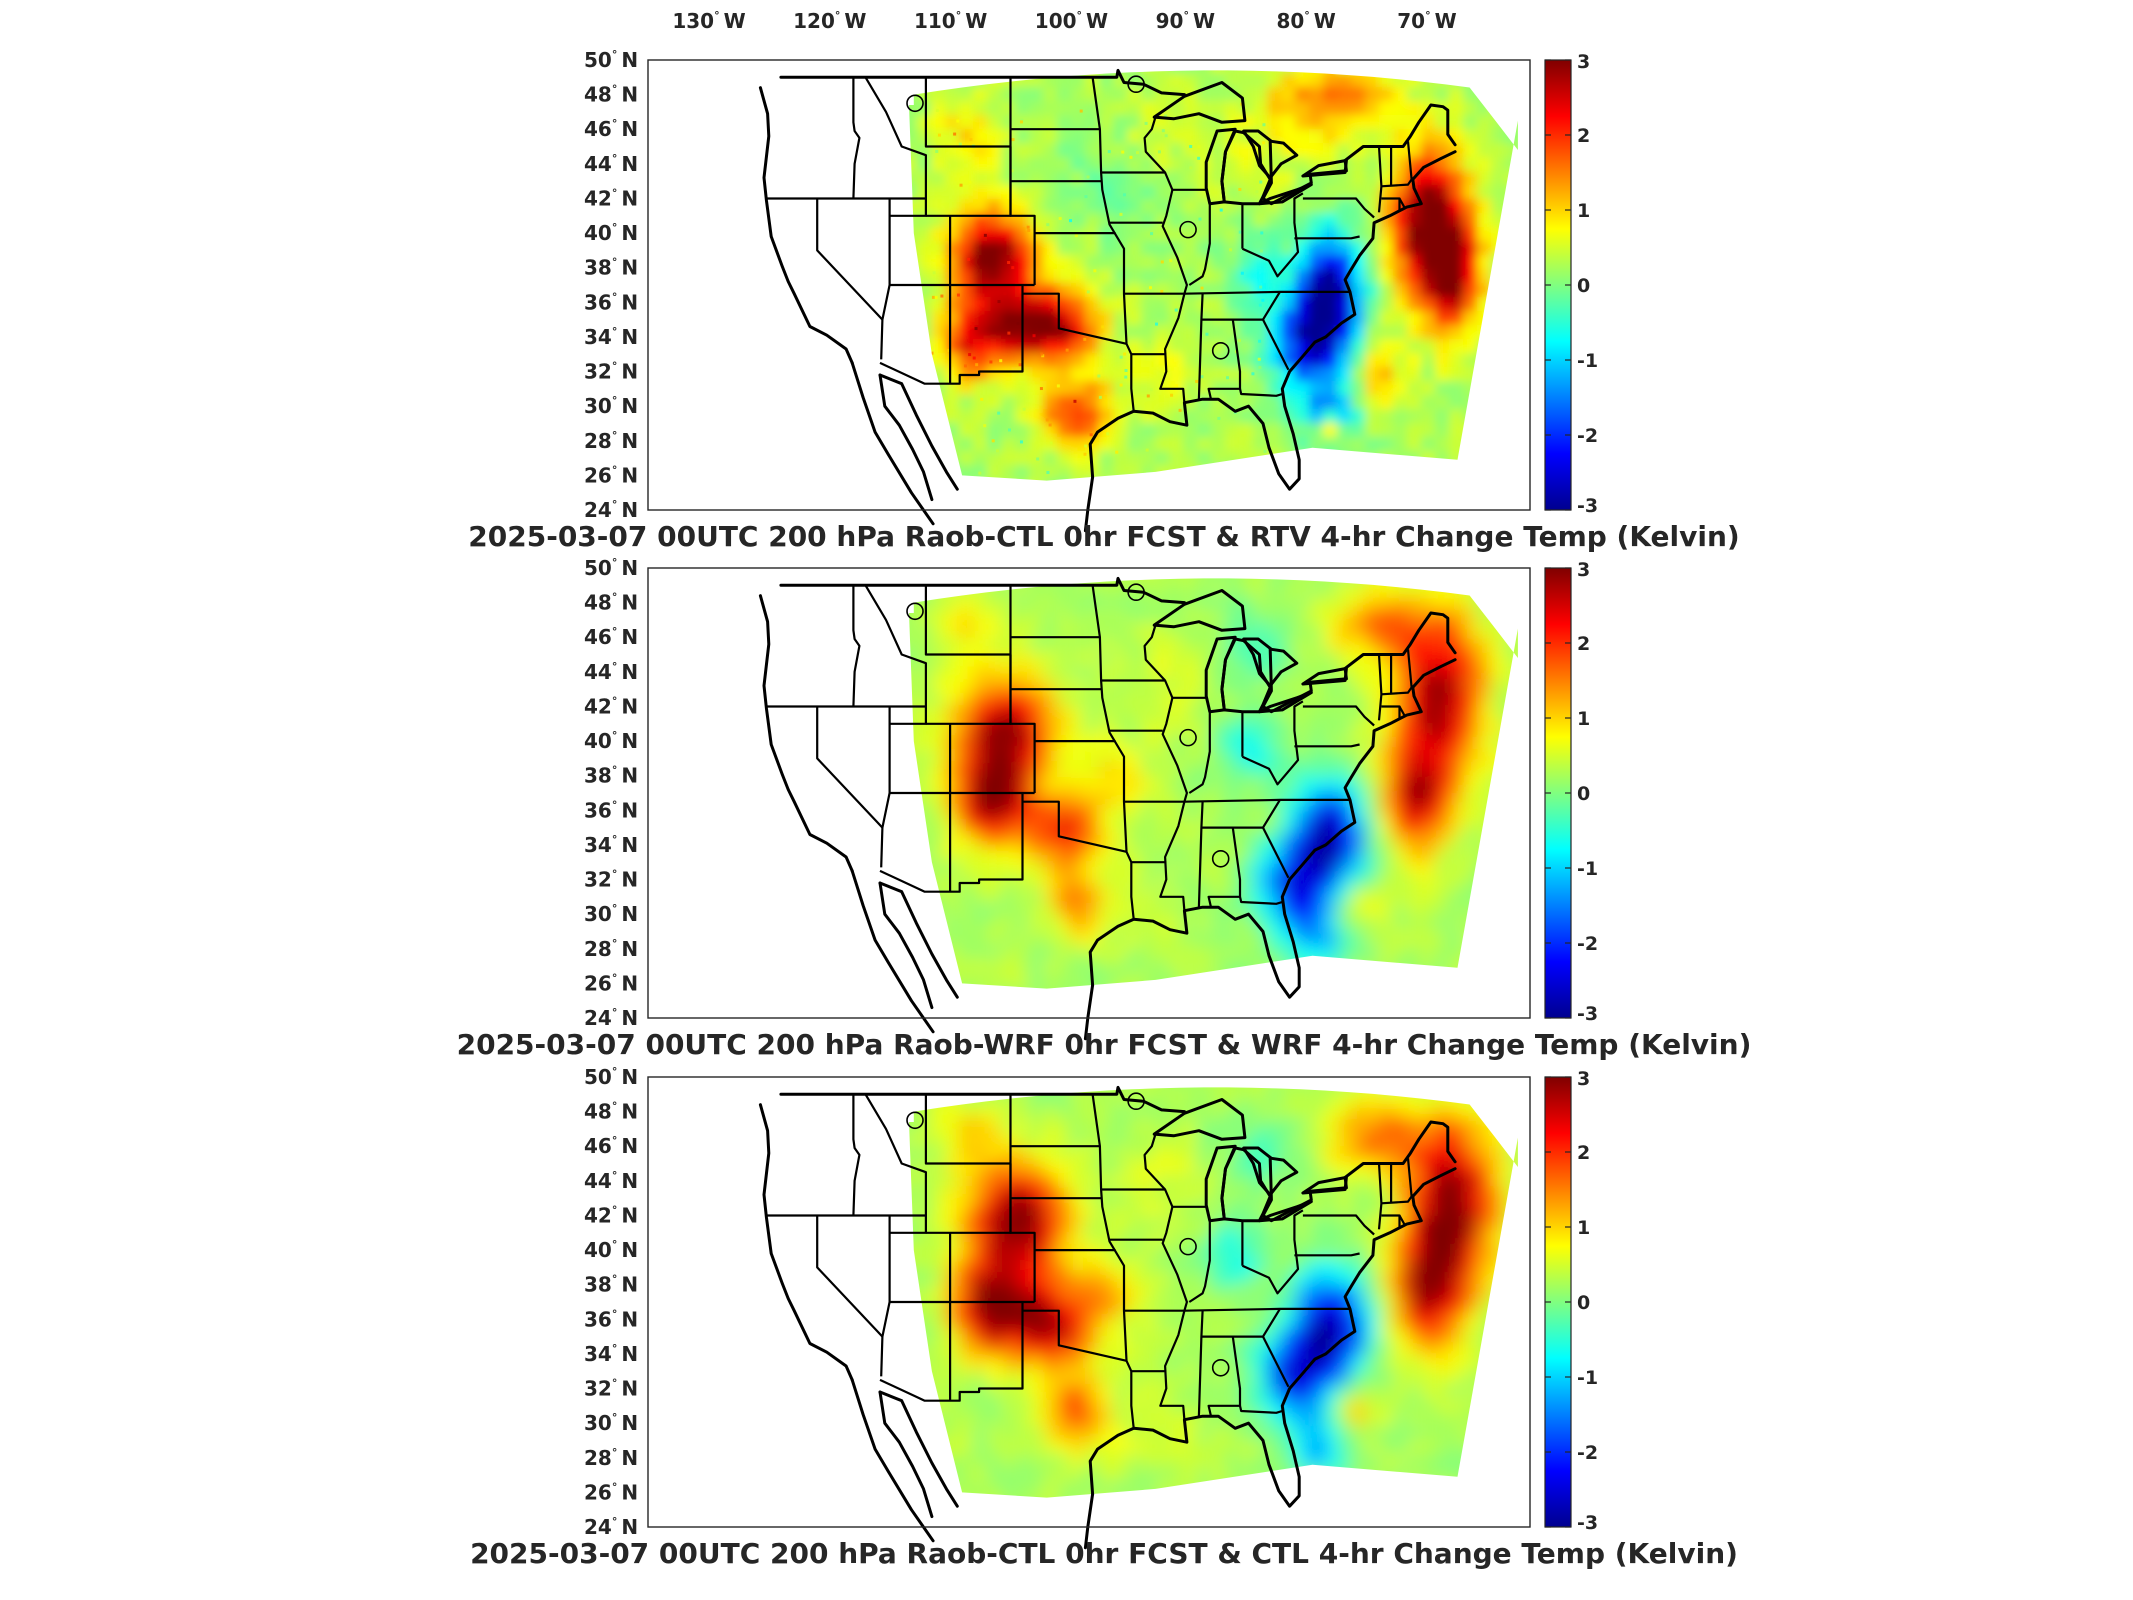 This screenshot has height=1600, width=2133. Describe the element at coordinates (1305, 21) in the screenshot. I see `longitude-label: 80° W` at that location.